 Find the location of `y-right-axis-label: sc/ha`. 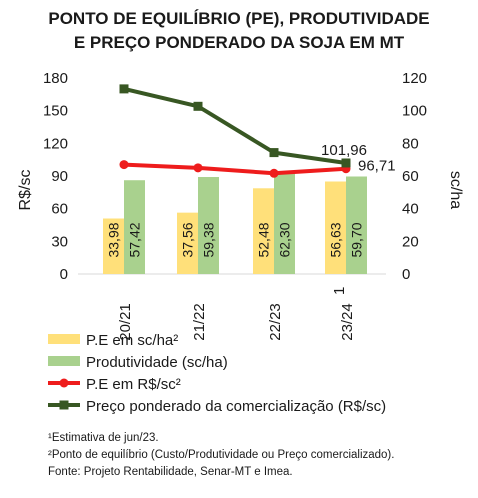

y-right-axis-label: sc/ha is located at coordinates (455, 190).